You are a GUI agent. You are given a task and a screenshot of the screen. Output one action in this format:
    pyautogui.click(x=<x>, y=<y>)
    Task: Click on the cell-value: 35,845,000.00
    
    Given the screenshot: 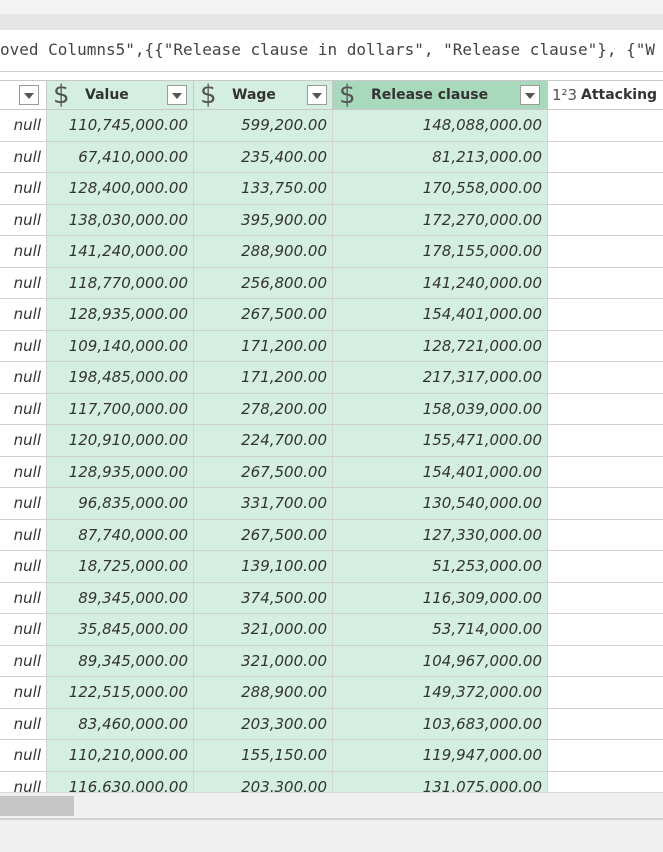 What is the action you would take?
    pyautogui.click(x=120, y=629)
    